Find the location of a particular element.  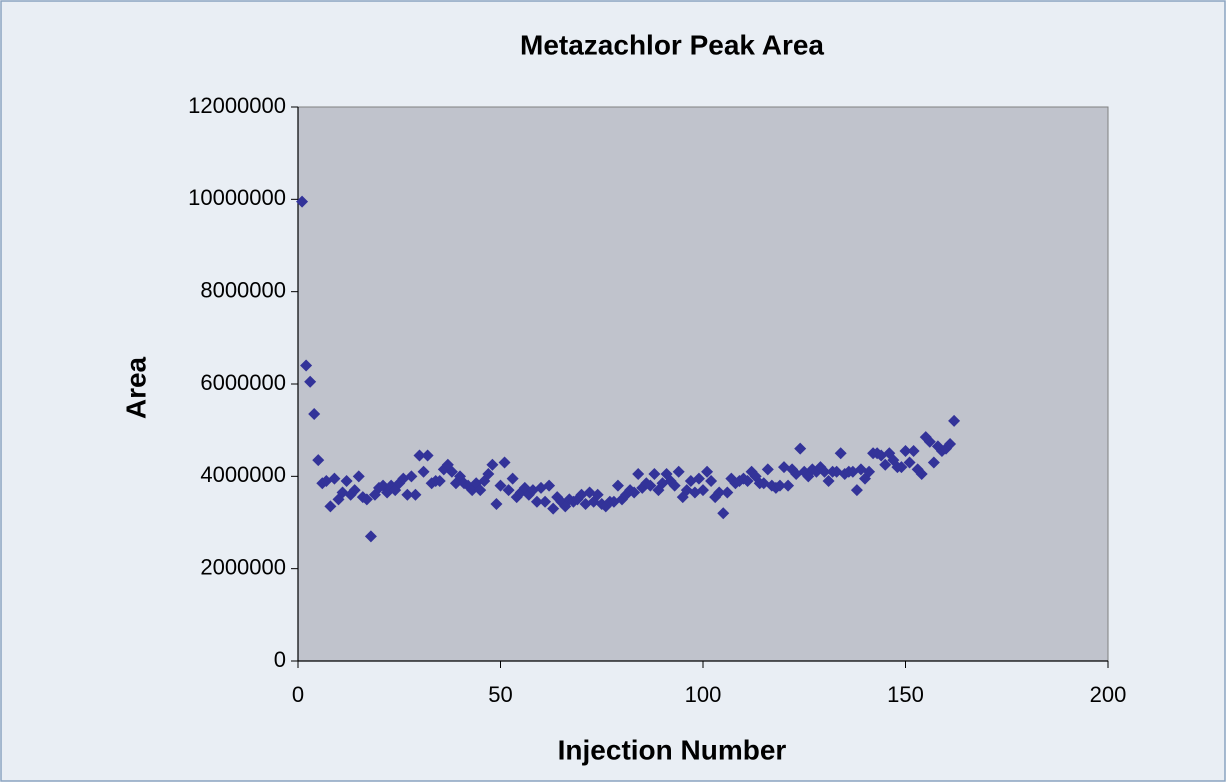

x-tick-label: 200 is located at coordinates (1108, 694).